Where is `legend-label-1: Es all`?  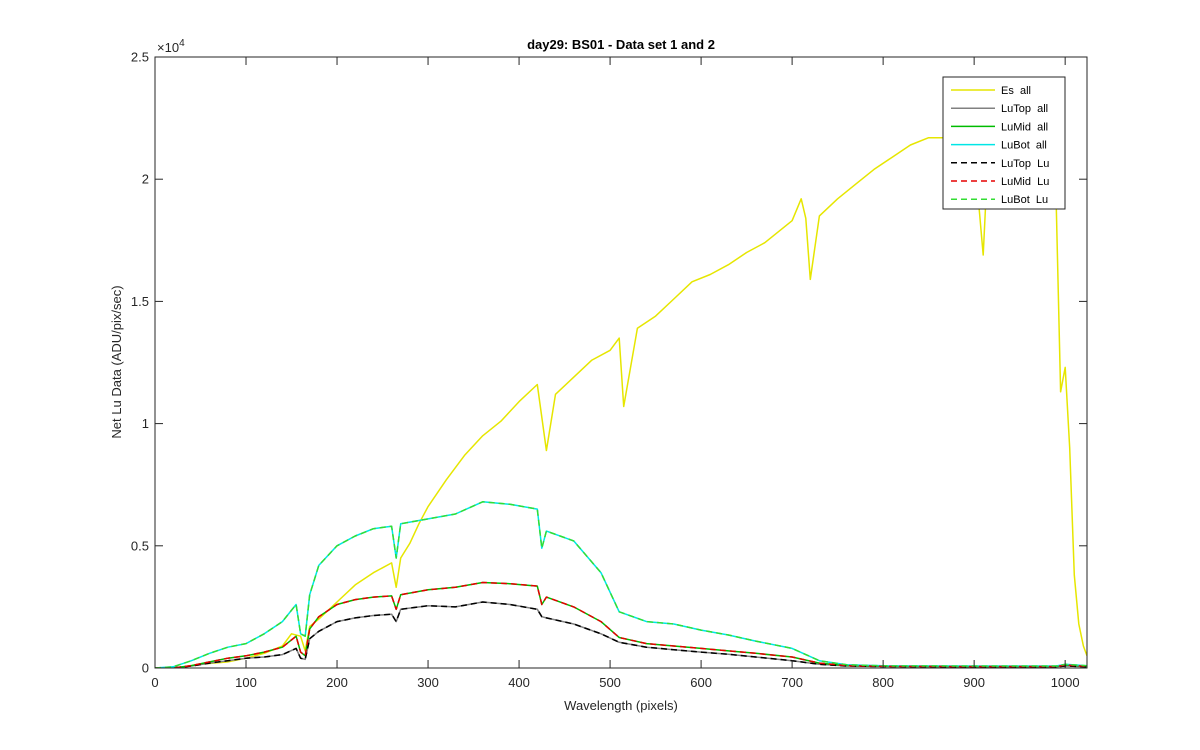 legend-label-1: Es all is located at coordinates (1016, 91).